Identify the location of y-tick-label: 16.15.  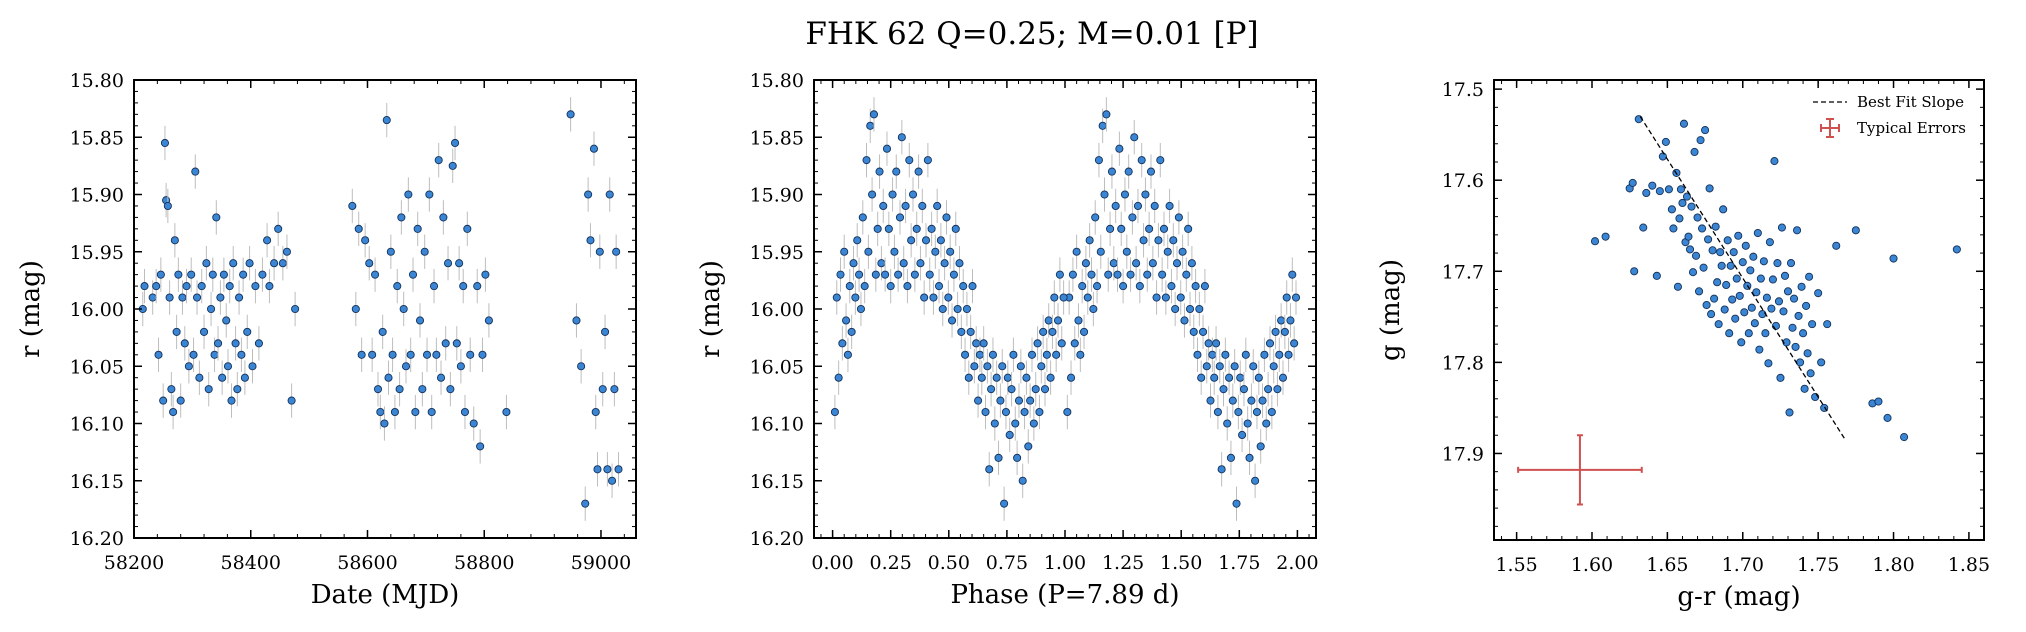
(777, 482).